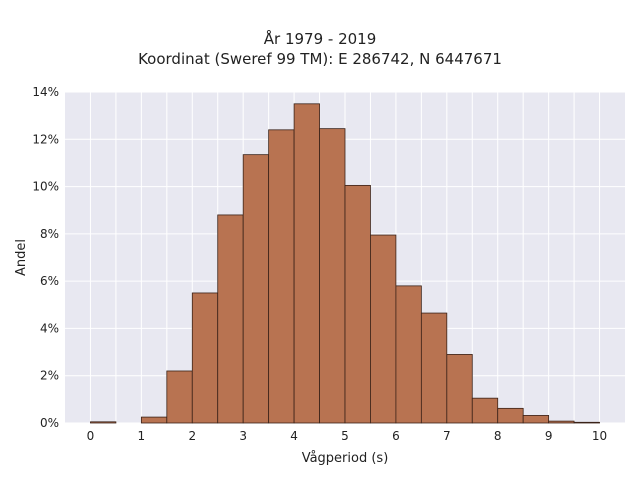 This screenshot has width=640, height=480. What do you see at coordinates (345, 436) in the screenshot?
I see `x-tick-label: 5` at bounding box center [345, 436].